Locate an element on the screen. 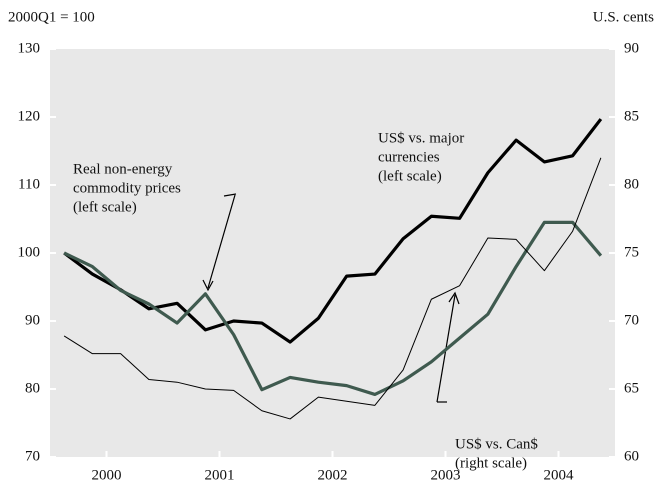  annotation: Real non-energy is located at coordinates (123, 169).